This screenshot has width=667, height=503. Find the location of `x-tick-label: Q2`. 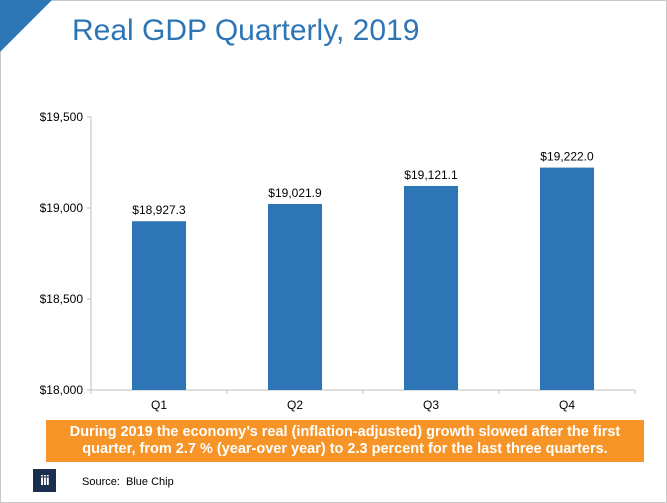

x-tick-label: Q2 is located at coordinates (295, 405).